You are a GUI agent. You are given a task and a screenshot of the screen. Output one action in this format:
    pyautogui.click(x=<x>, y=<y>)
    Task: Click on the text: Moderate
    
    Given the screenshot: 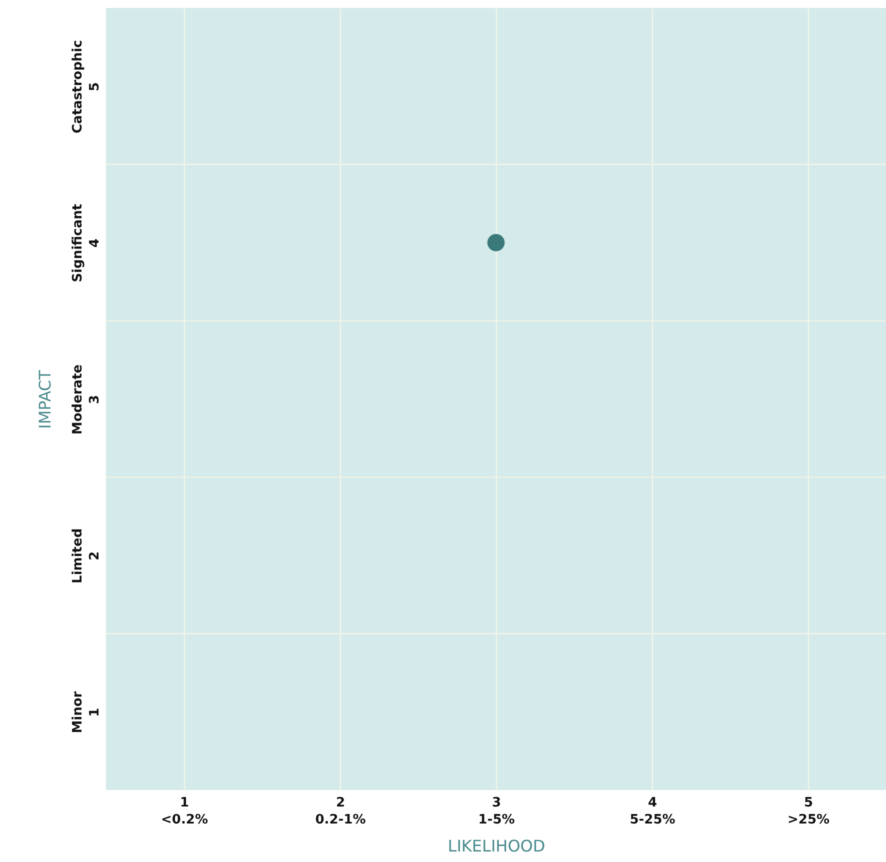 What is the action you would take?
    pyautogui.click(x=78, y=399)
    